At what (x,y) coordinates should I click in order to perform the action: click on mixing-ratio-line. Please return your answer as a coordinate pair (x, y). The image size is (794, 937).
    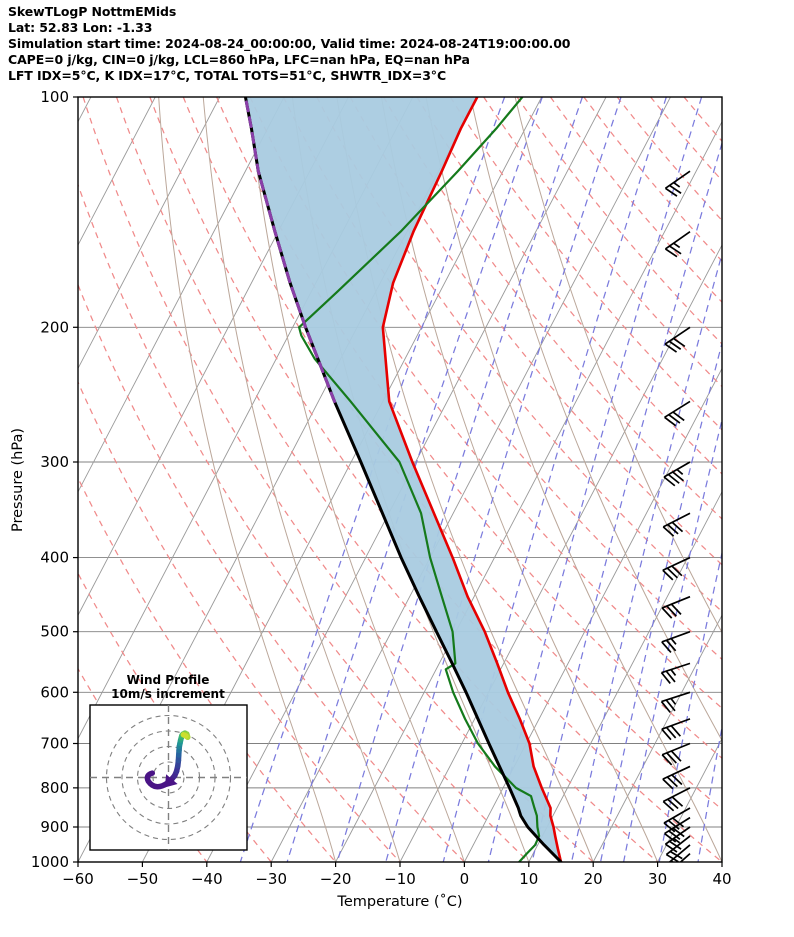
    Looking at the image, I should click on (709, 793).